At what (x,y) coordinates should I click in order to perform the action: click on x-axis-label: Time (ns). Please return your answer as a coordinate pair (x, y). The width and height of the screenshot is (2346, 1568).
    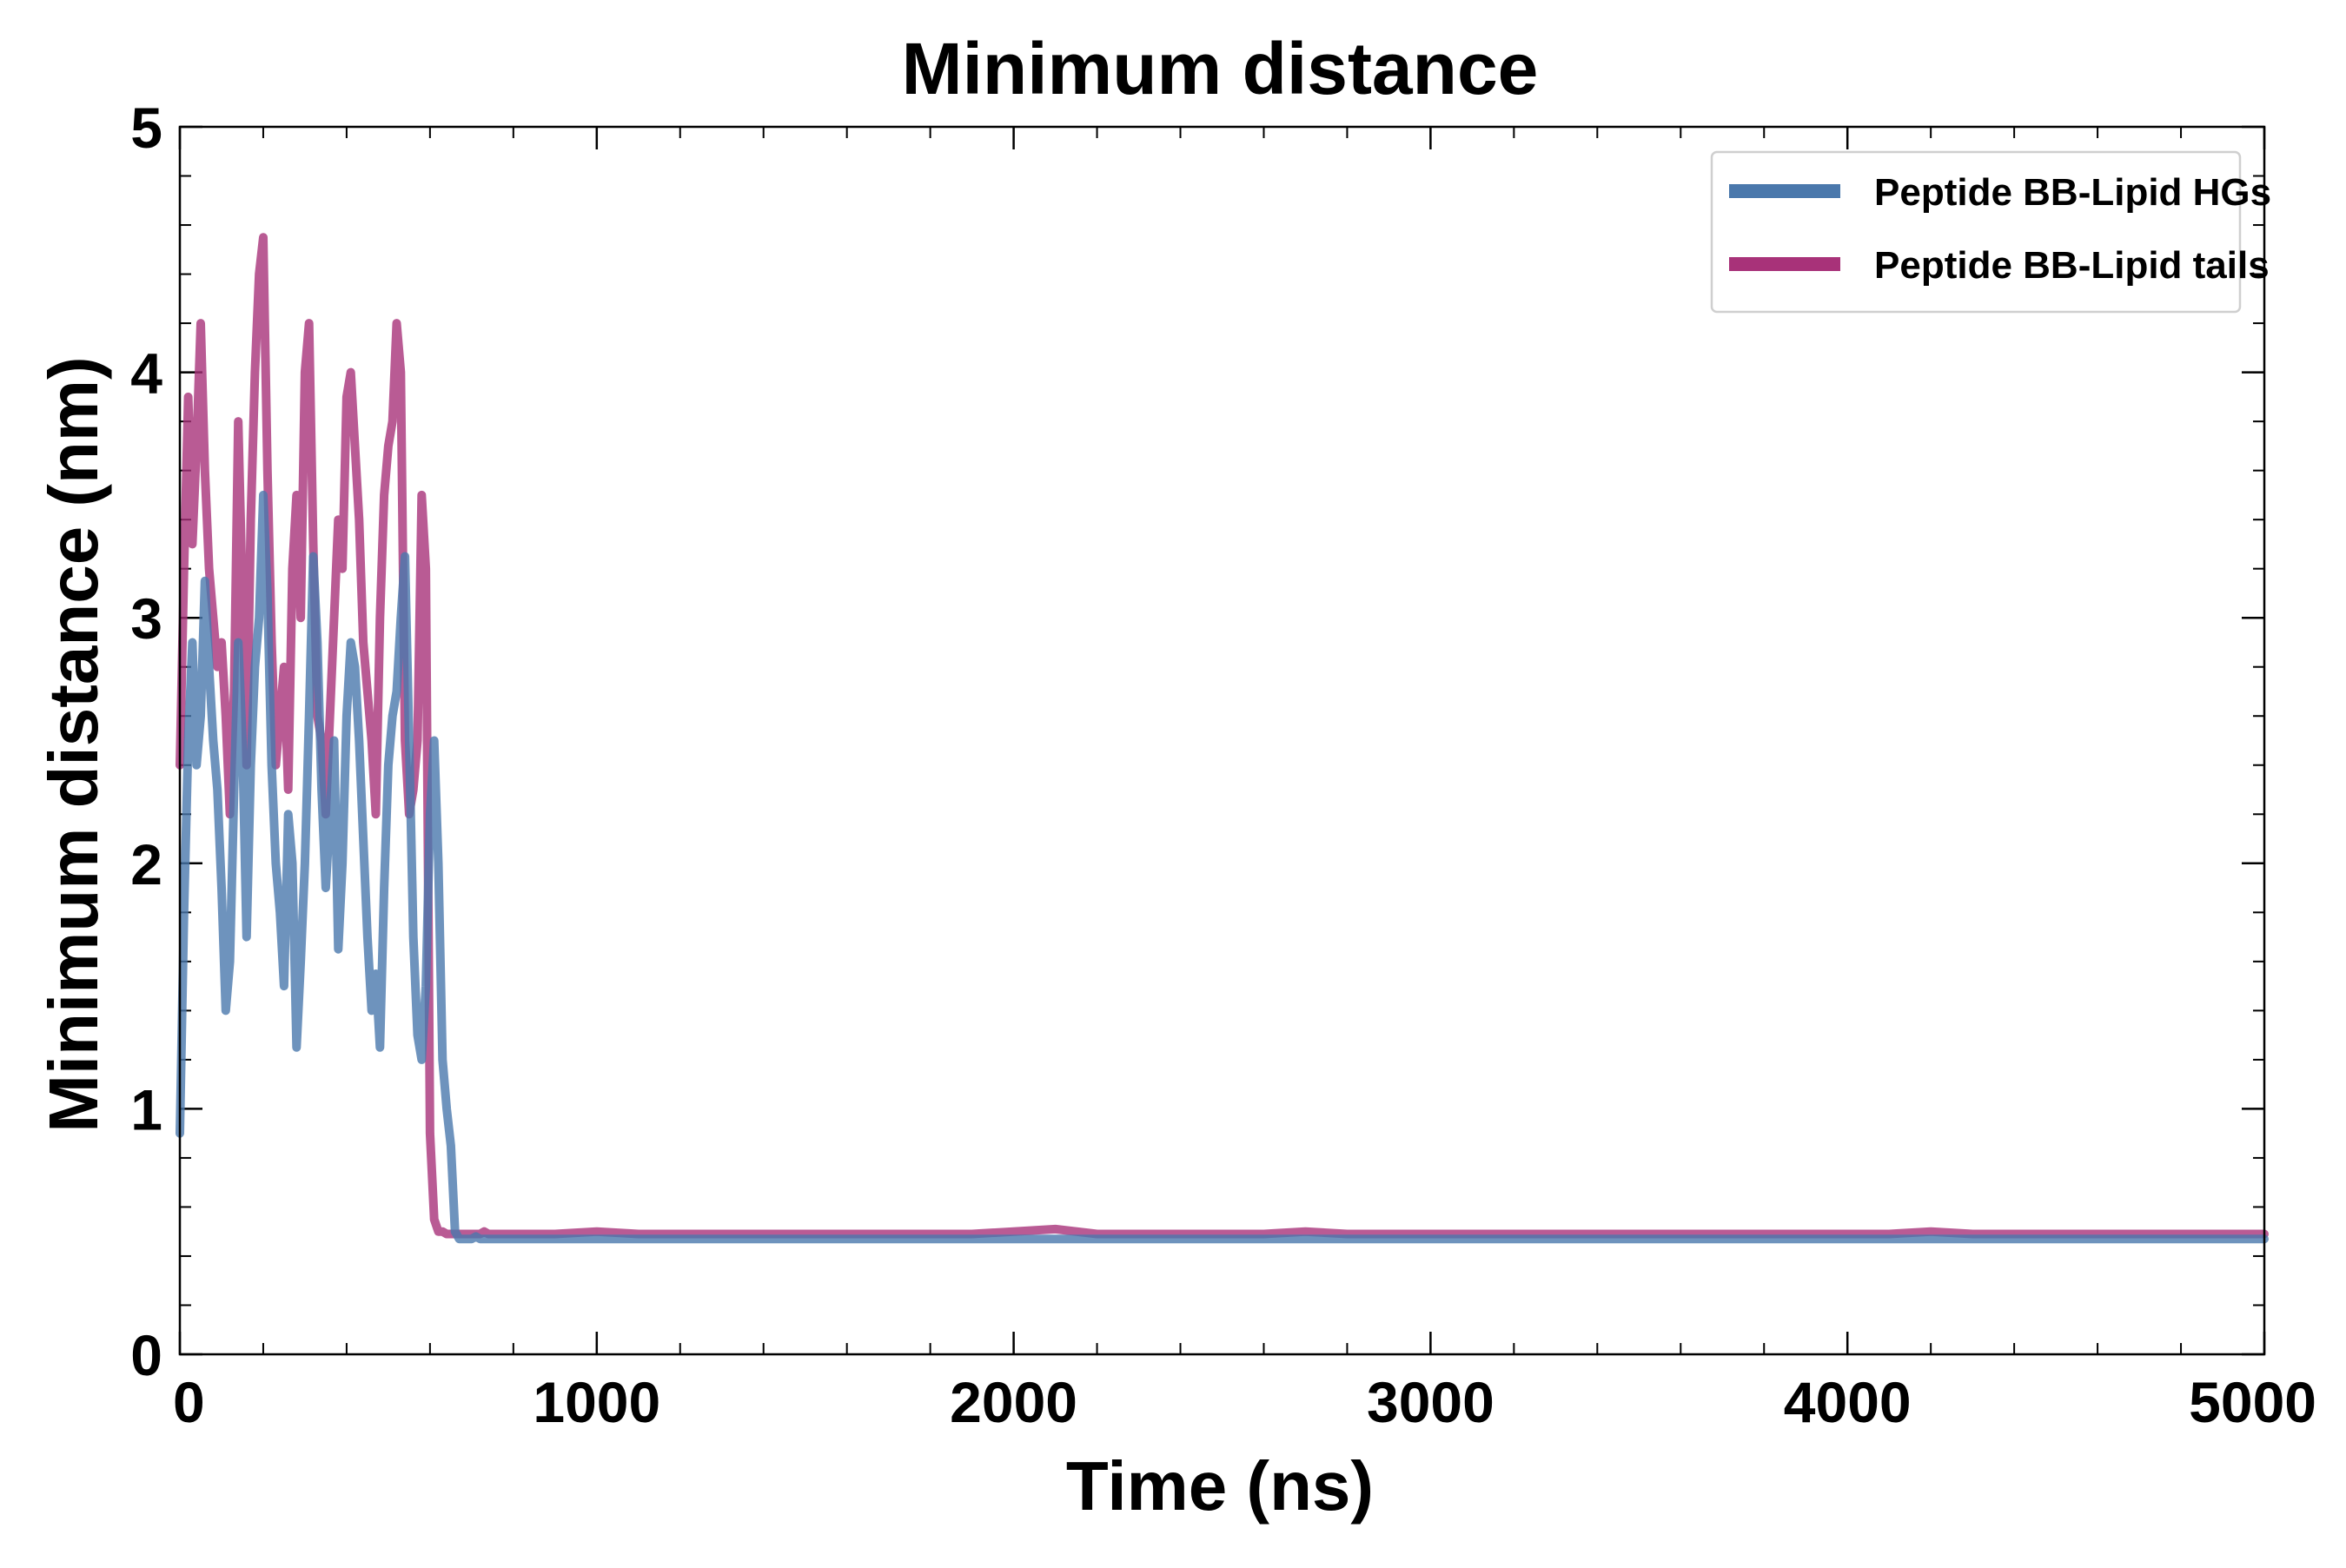
    Looking at the image, I should click on (1220, 1486).